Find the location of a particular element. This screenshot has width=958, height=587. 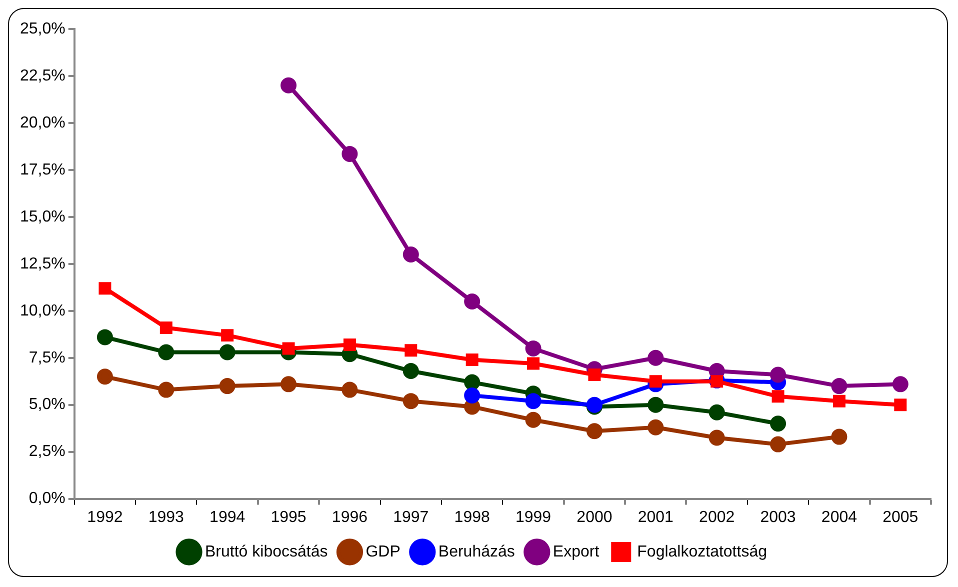

legend-label: Beruházás is located at coordinates (476, 551).